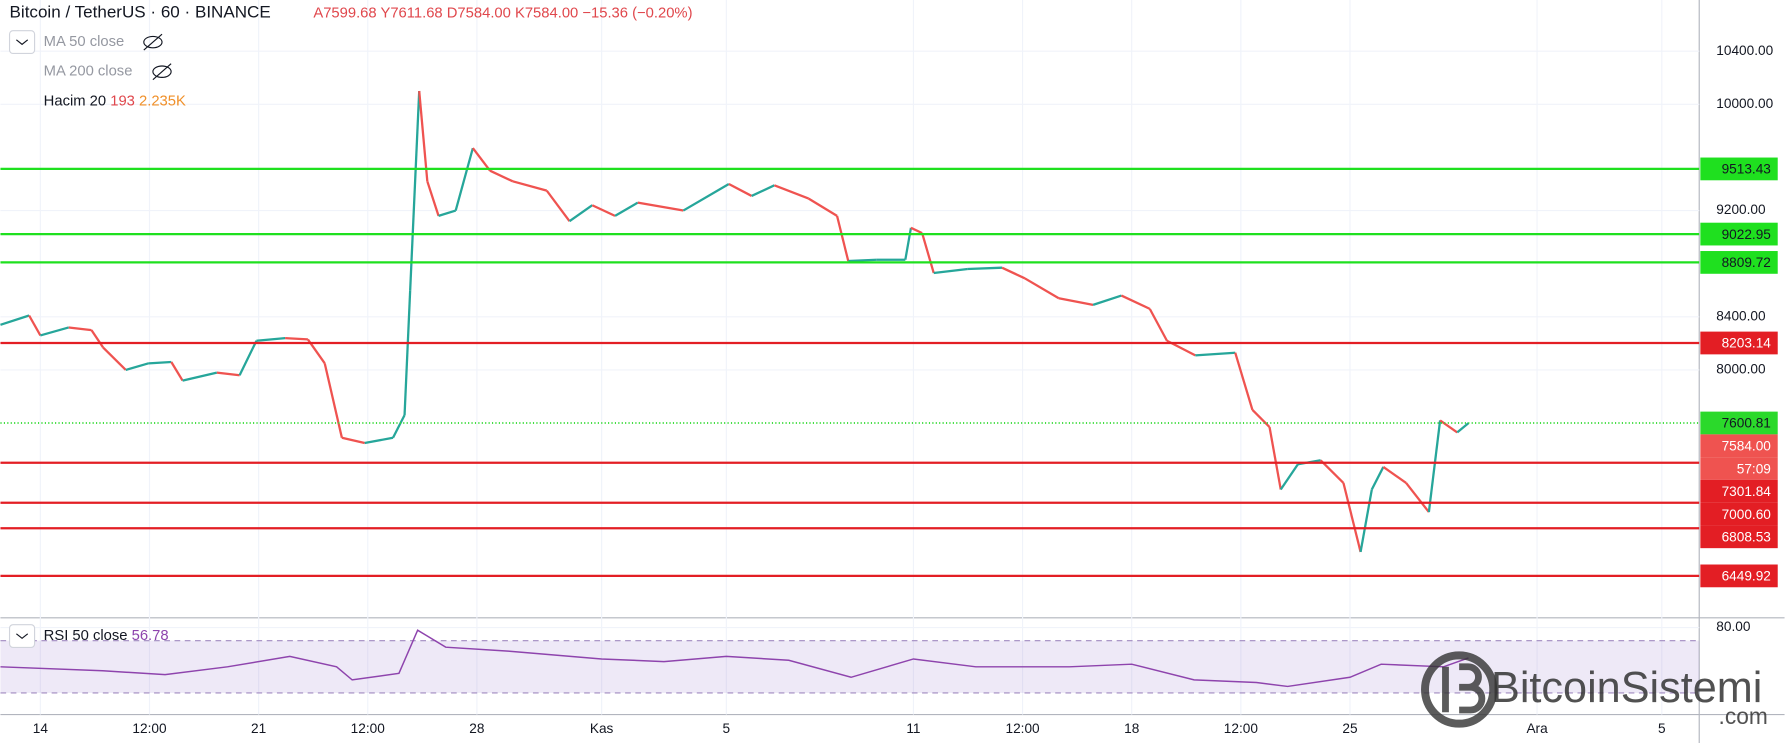 Image resolution: width=1785 pixels, height=748 pixels. What do you see at coordinates (106, 636) in the screenshot?
I see `rsi-legend: RSI 50 close 56.78` at bounding box center [106, 636].